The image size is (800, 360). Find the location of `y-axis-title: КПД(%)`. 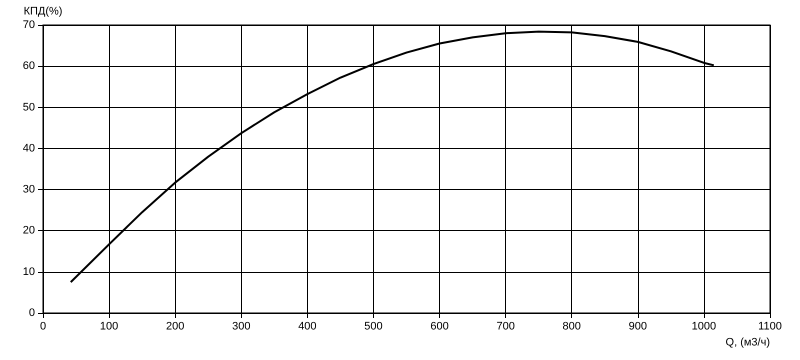

y-axis-title: КПД(%) is located at coordinates (43, 12).